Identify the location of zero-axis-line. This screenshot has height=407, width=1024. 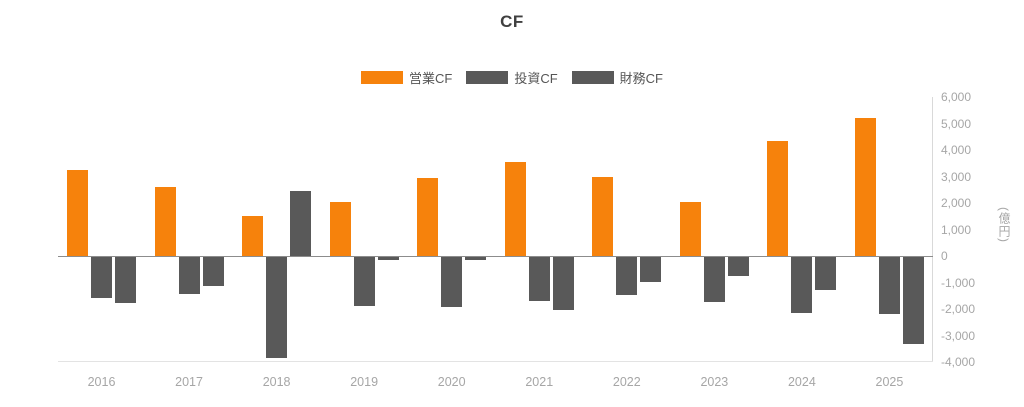
(495, 256).